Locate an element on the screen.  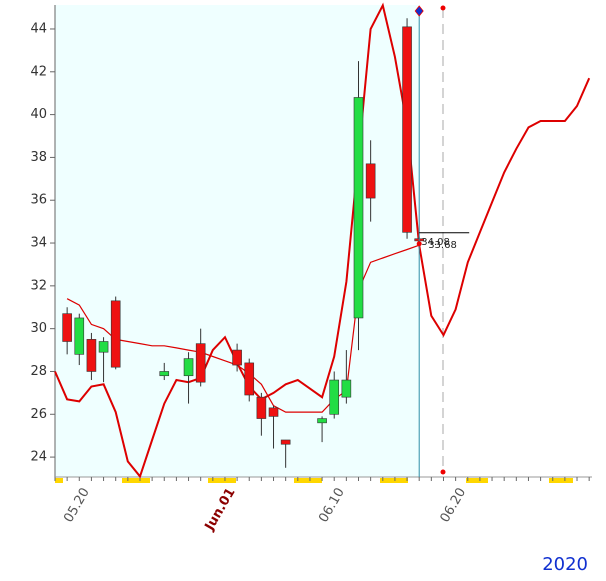
price-label: 34.08 is located at coordinates (435, 242).